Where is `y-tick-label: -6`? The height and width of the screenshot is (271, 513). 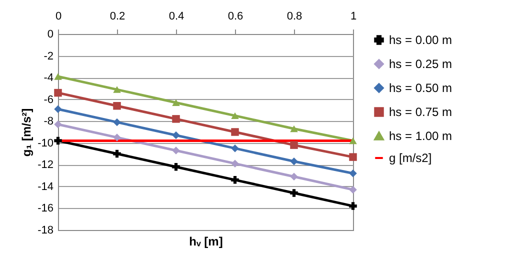 y-tick-label: -6 is located at coordinates (49, 100).